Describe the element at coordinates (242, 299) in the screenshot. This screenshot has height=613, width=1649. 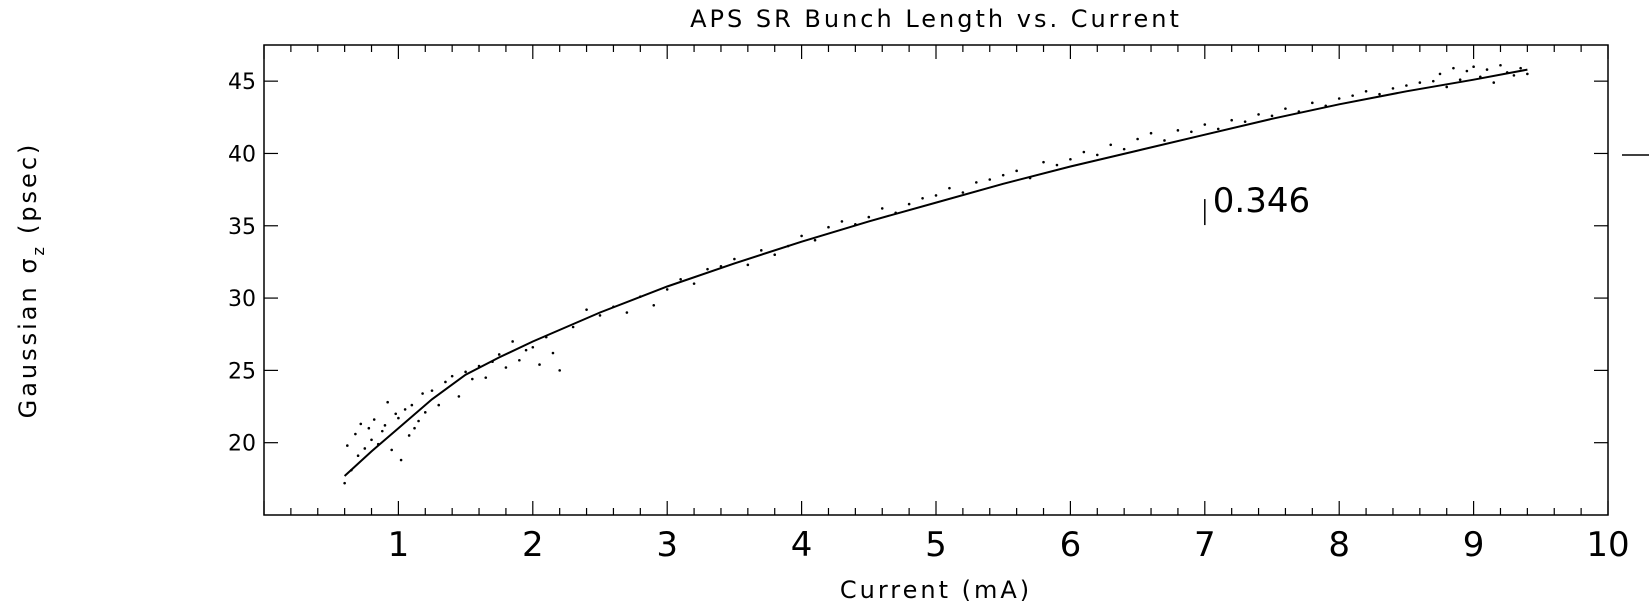
I see `y-tick-label: 30` at that location.